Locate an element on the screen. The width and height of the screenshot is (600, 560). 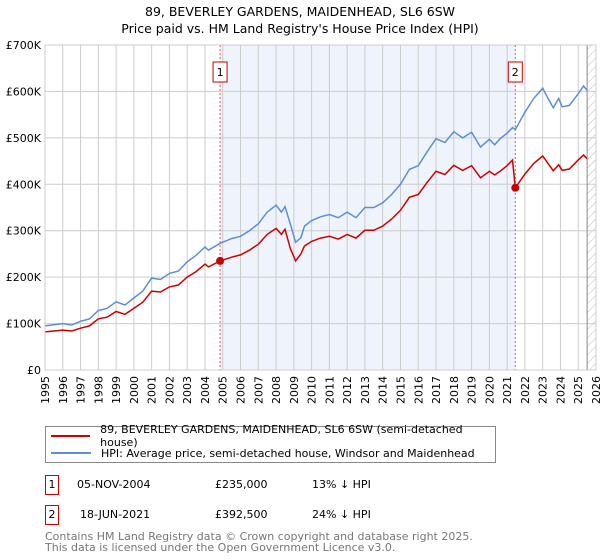
x-tick-label: 2014 is located at coordinates (383, 390).